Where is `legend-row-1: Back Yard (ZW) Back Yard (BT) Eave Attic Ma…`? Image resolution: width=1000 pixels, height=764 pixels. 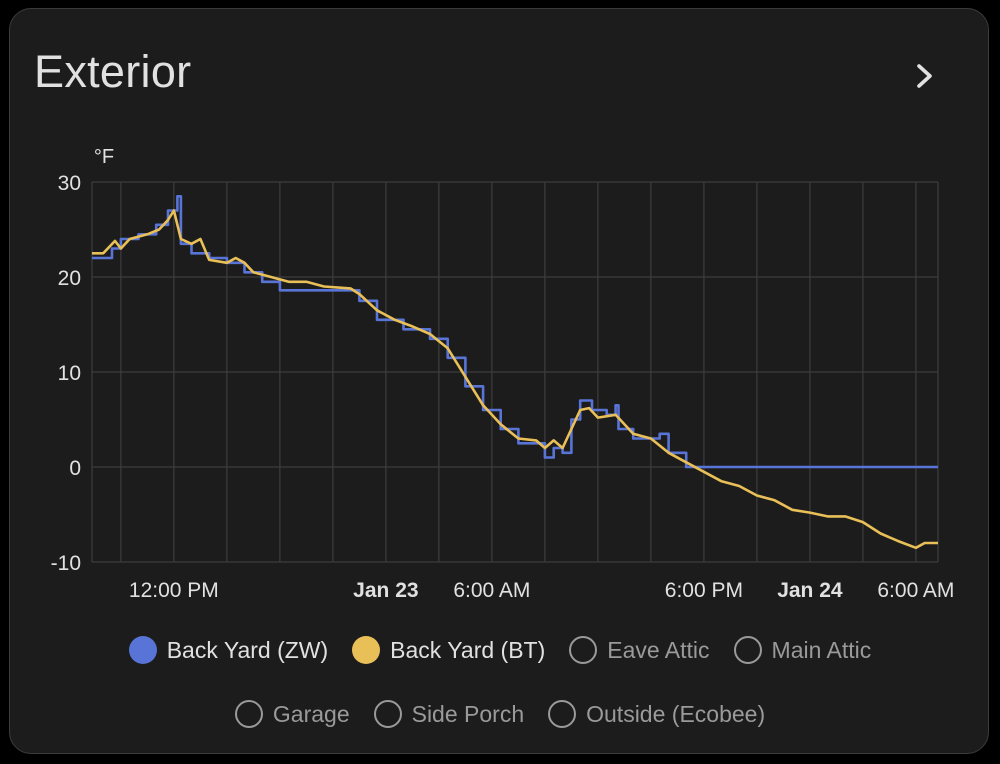
legend-row-1: Back Yard (ZW) Back Yard (BT) Eave Attic Ma… is located at coordinates (500, 650).